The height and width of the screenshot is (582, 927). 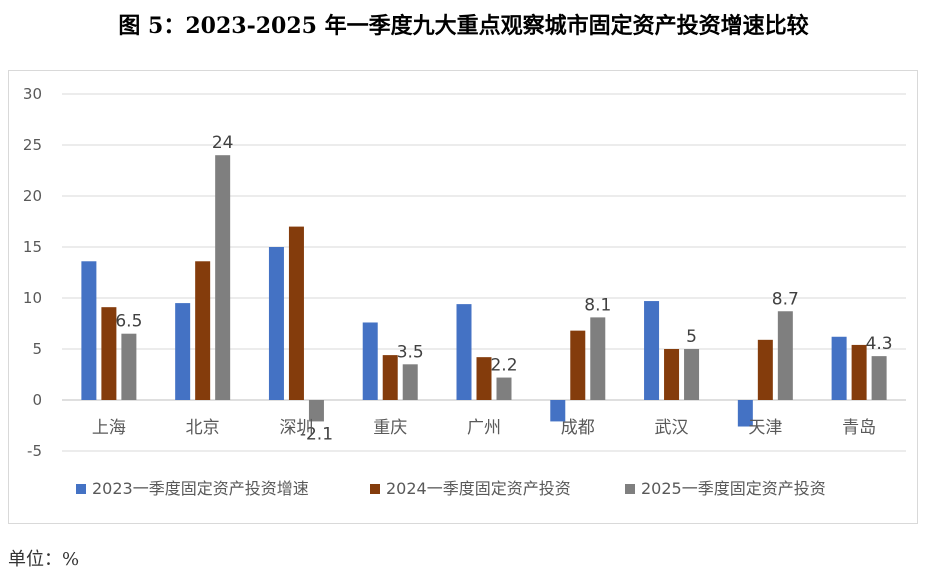 I want to click on x-category-label: 上海, so click(x=109, y=428).